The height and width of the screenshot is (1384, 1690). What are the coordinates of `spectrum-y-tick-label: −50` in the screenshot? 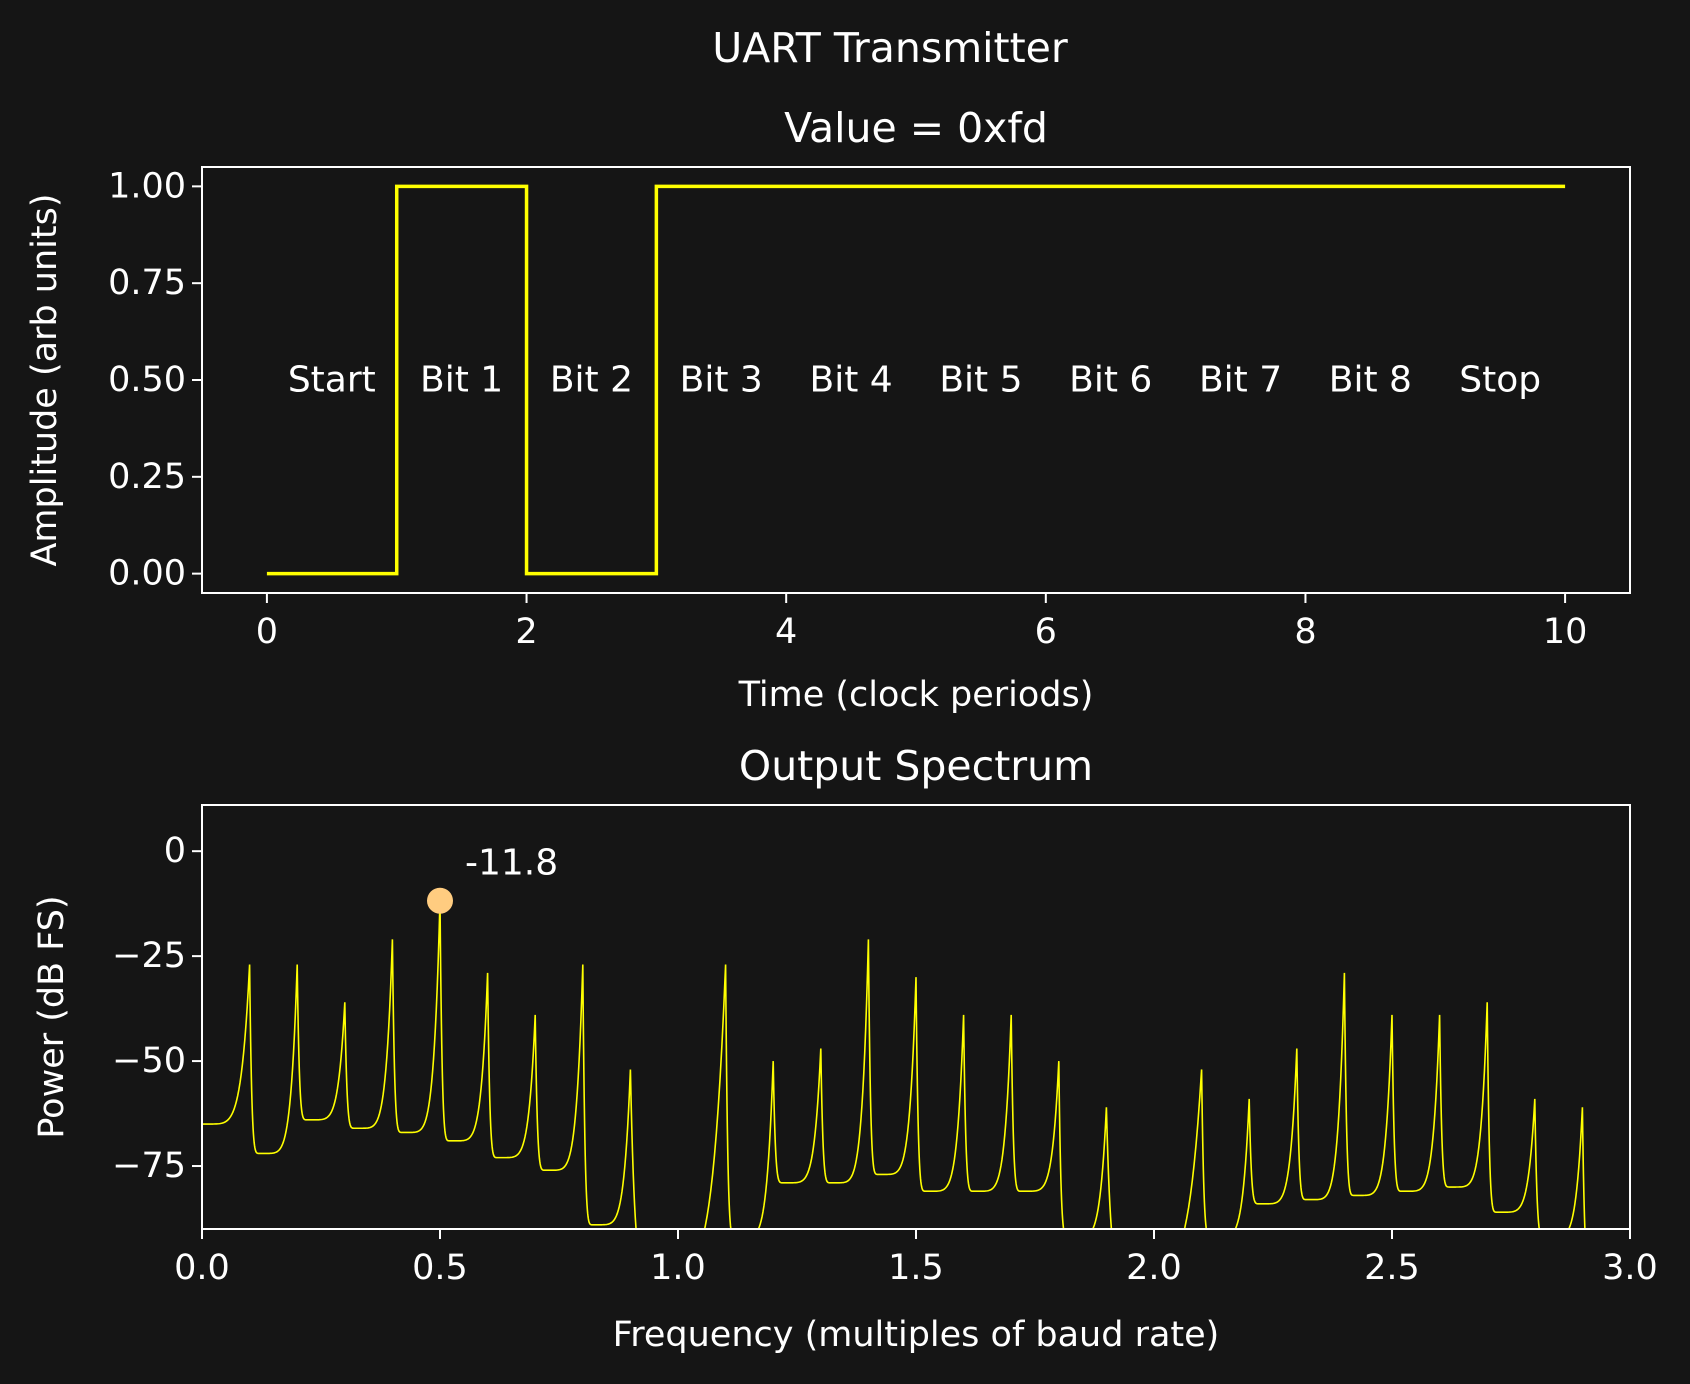 It's located at (149, 1061).